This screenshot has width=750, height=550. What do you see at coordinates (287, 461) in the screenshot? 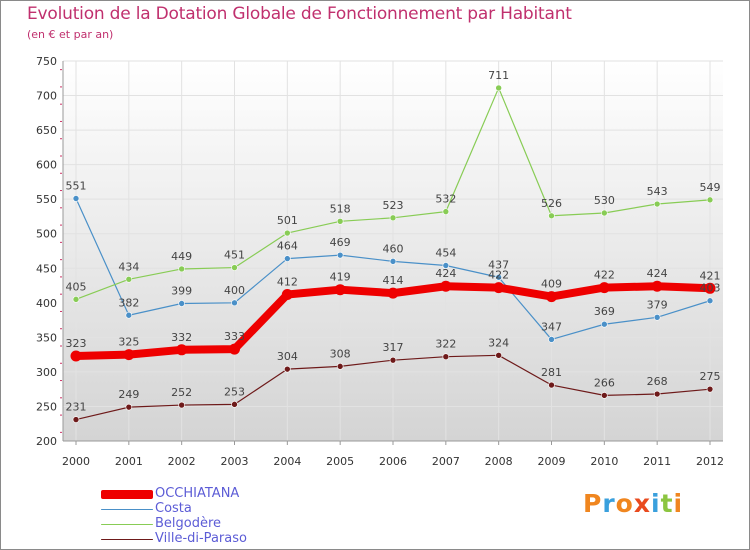
I see `x-tick-label: 2004` at bounding box center [287, 461].